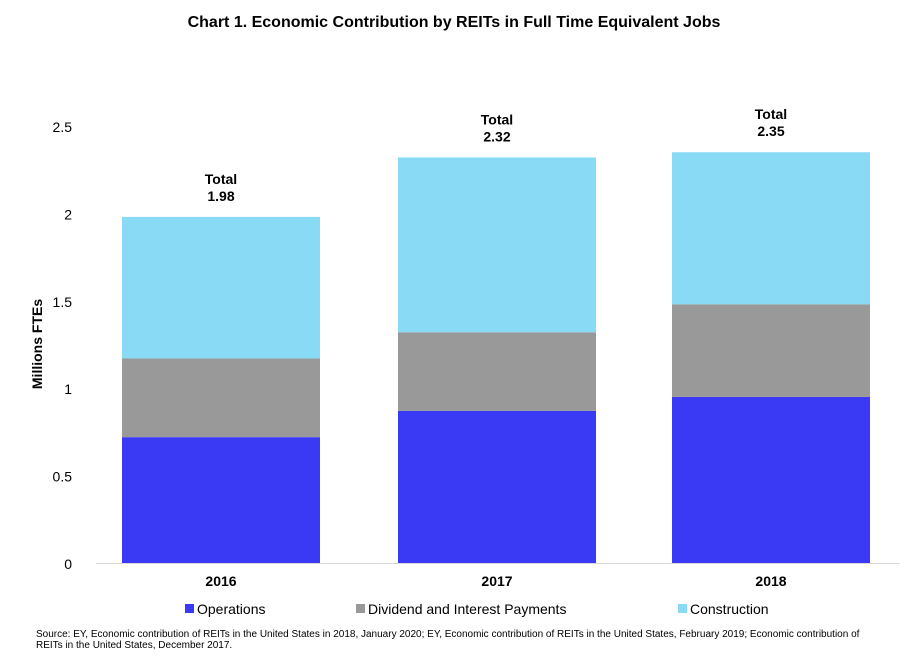 The image size is (909, 661). Describe the element at coordinates (467, 609) in the screenshot. I see `legend-label: Dividend and Interest Payments` at that location.